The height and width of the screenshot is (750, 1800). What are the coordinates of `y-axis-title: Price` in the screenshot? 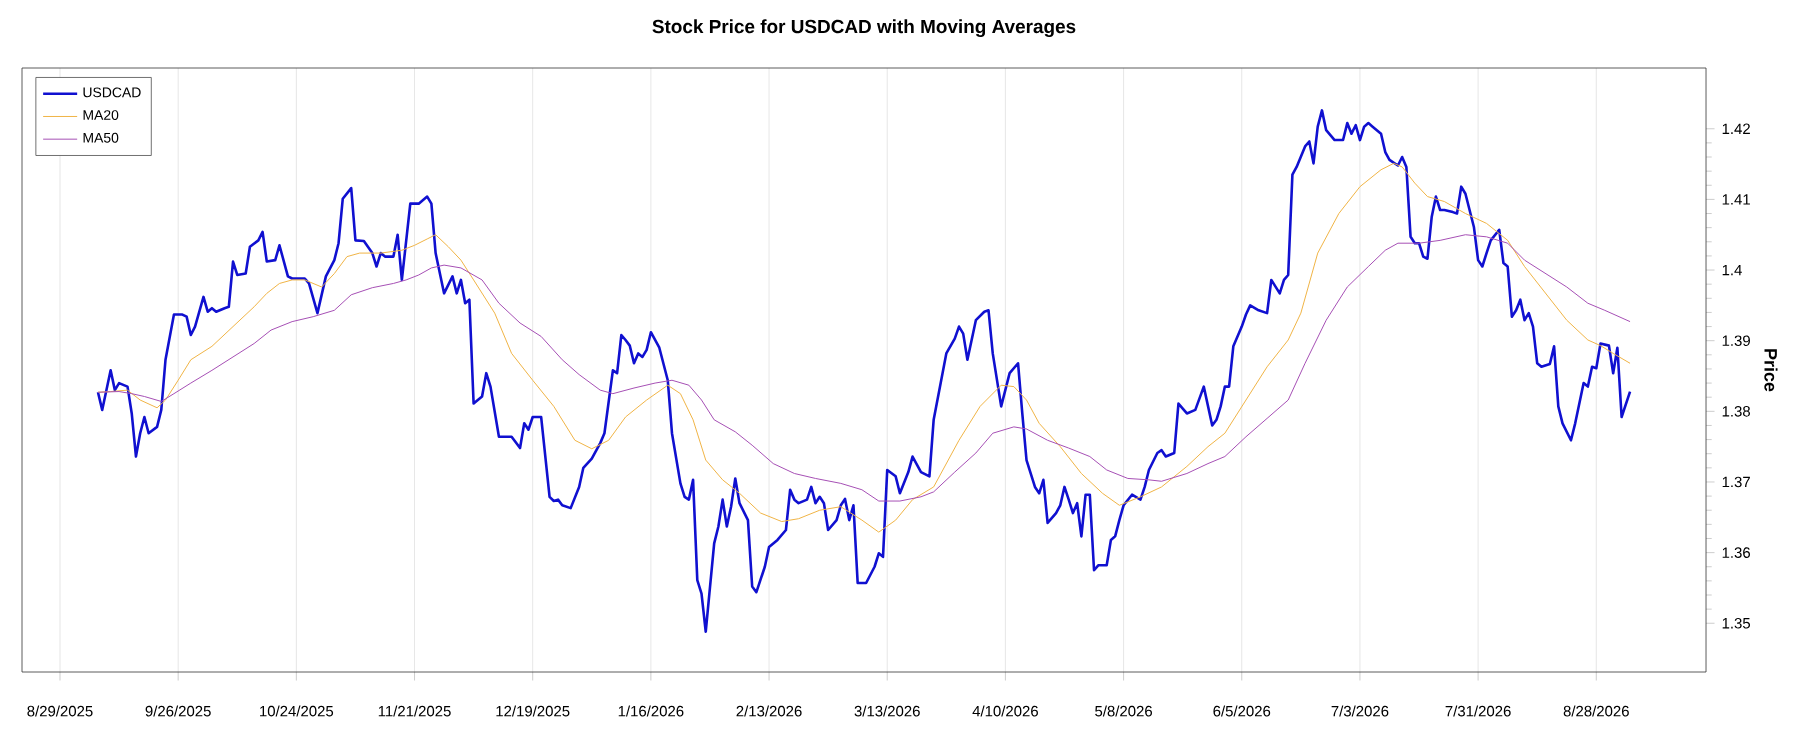 It's located at (1771, 370).